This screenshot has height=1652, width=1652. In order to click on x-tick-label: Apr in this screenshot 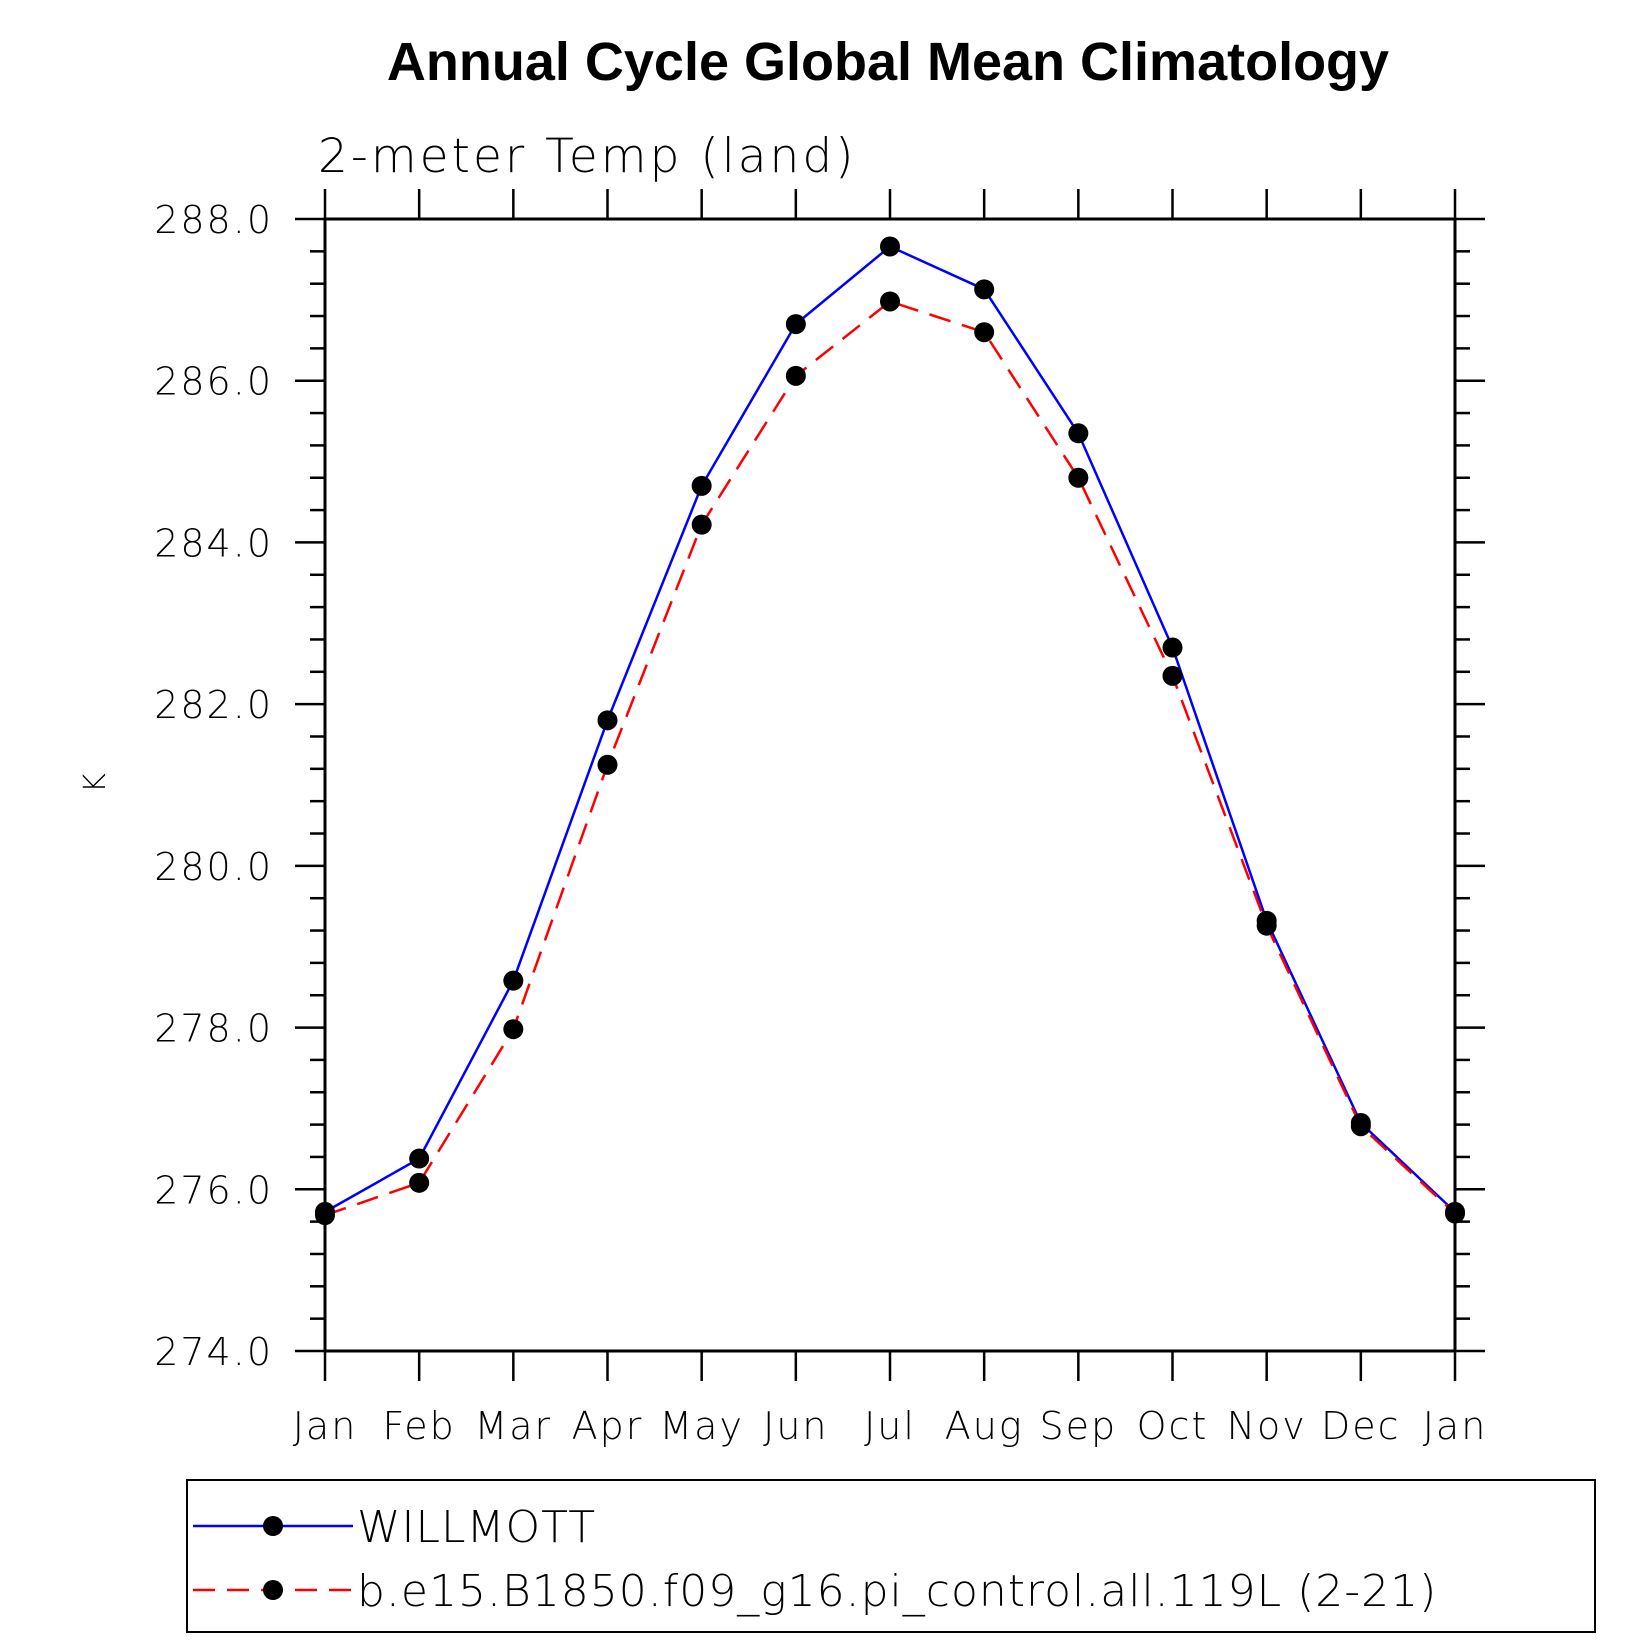, I will do `click(608, 1426)`.